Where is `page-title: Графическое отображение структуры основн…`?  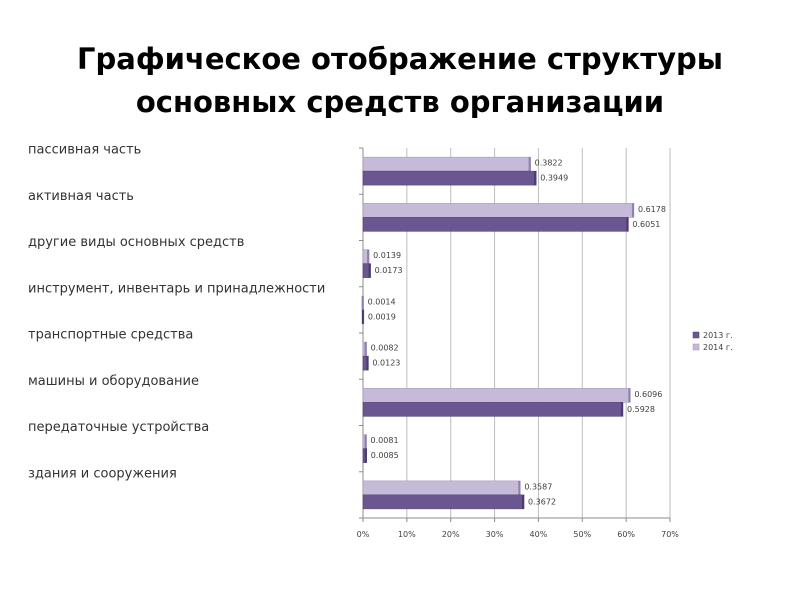
page-title: Графическое отображение структуры основн… is located at coordinates (400, 81).